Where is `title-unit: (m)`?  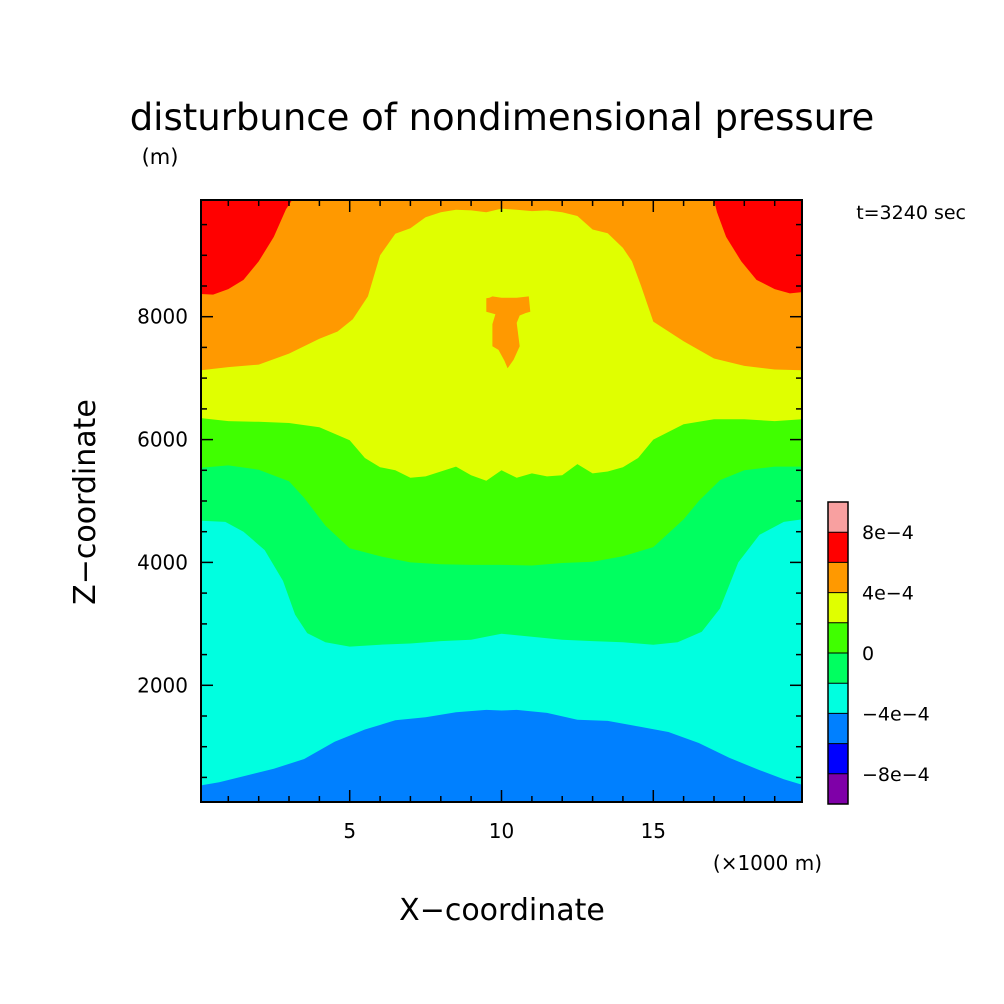
title-unit: (m) is located at coordinates (160, 157).